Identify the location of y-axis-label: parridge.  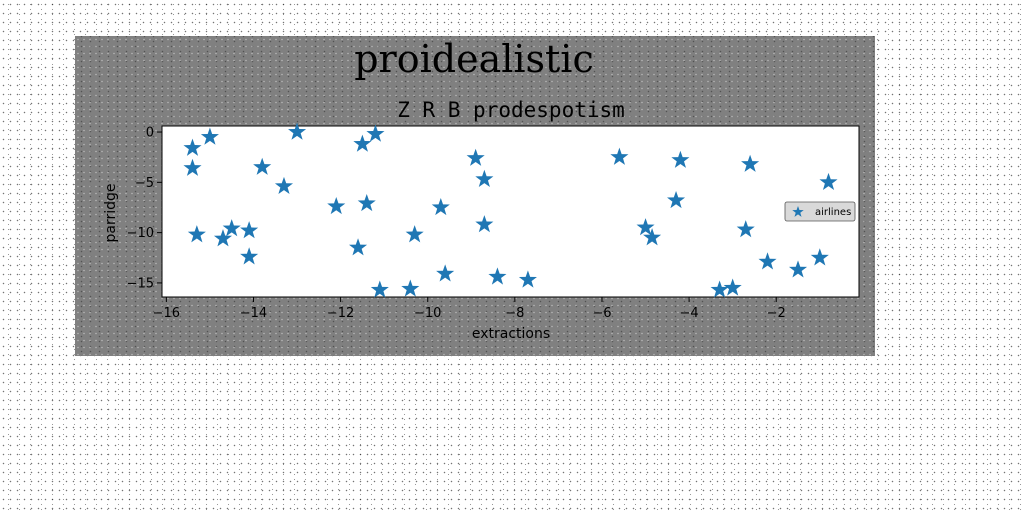
(111, 212).